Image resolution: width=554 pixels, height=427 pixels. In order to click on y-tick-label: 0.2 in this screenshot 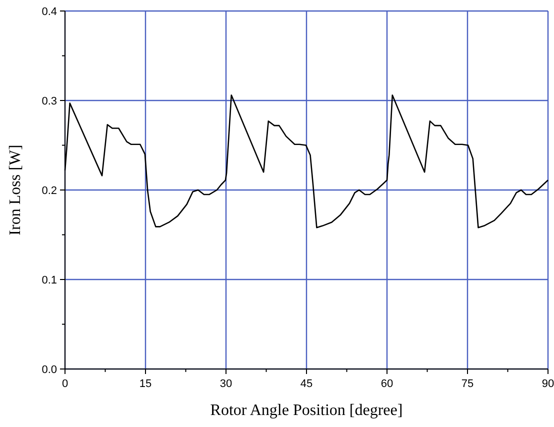, I will do `click(49, 191)`.